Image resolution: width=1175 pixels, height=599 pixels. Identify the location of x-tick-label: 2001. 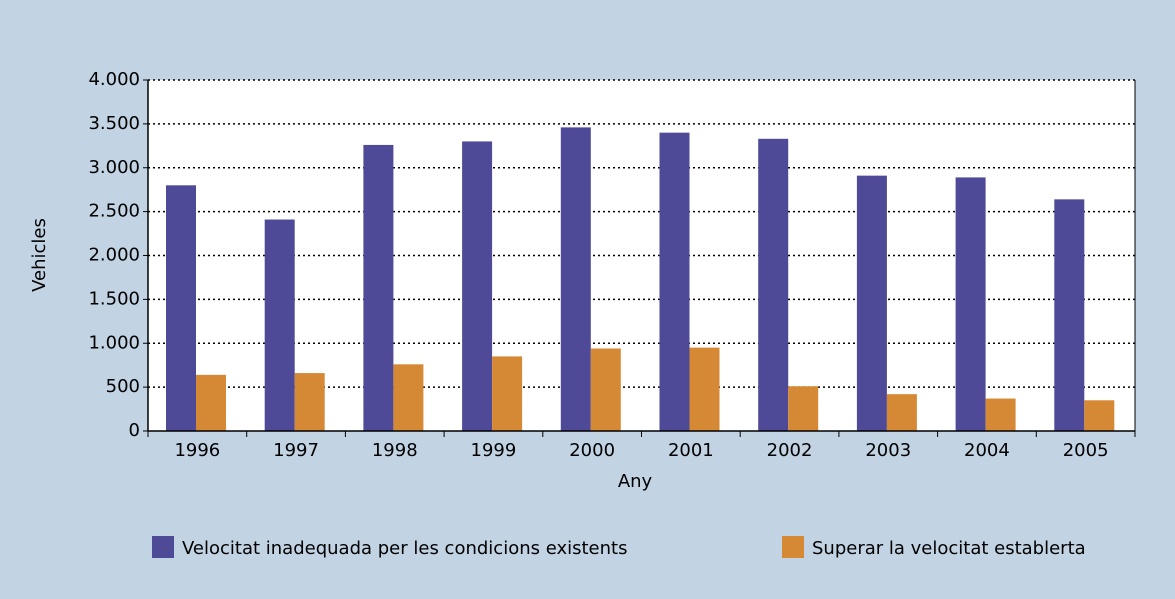
(691, 450).